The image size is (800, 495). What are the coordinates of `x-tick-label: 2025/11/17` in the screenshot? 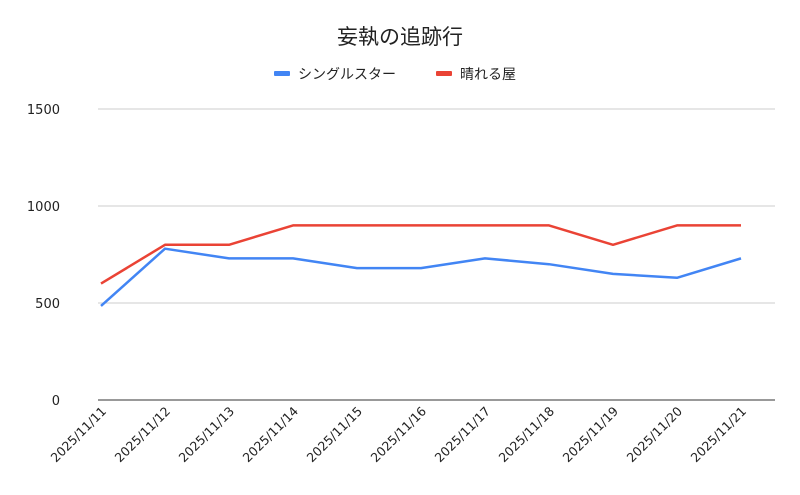 It's located at (463, 435).